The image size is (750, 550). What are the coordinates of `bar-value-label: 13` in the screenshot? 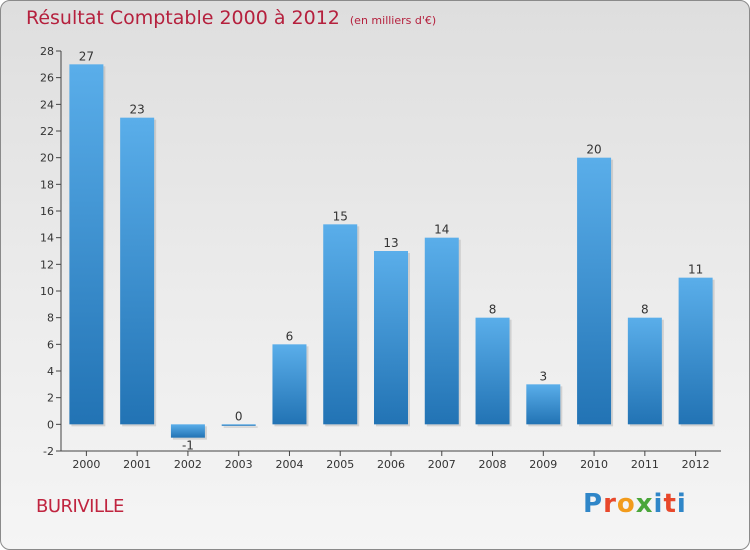 It's located at (390, 243).